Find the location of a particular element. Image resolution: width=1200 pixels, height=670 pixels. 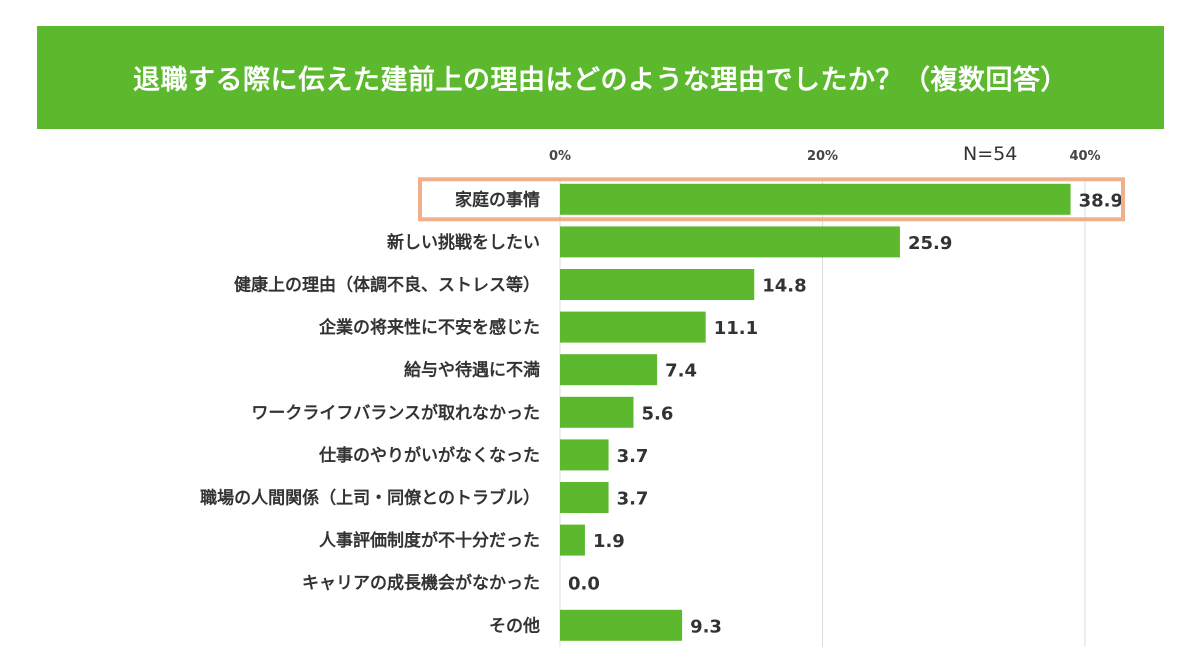

value-label: 38.9 is located at coordinates (1101, 200).